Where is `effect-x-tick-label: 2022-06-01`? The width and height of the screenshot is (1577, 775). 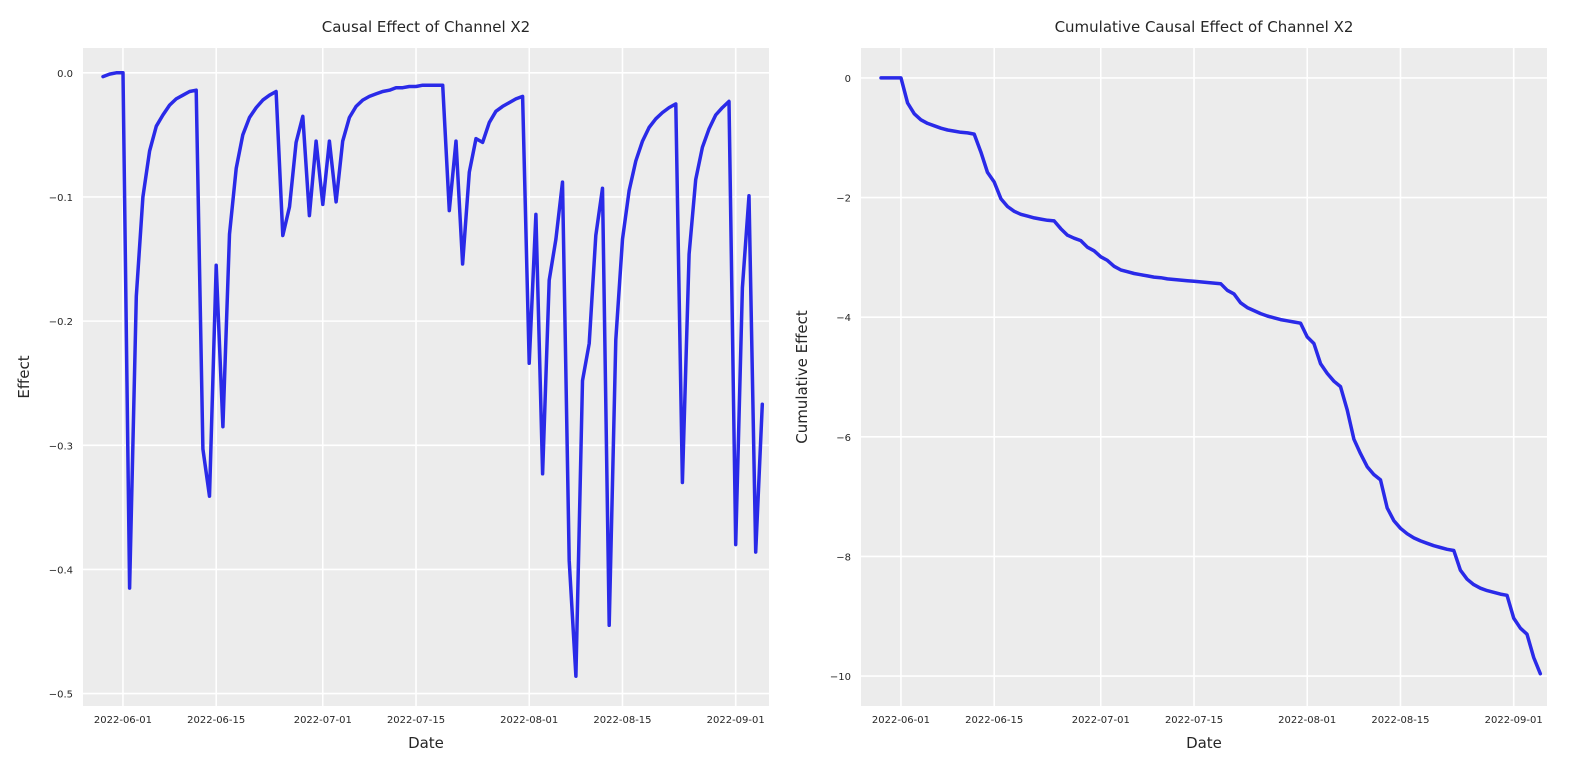
effect-x-tick-label: 2022-06-01 is located at coordinates (123, 720).